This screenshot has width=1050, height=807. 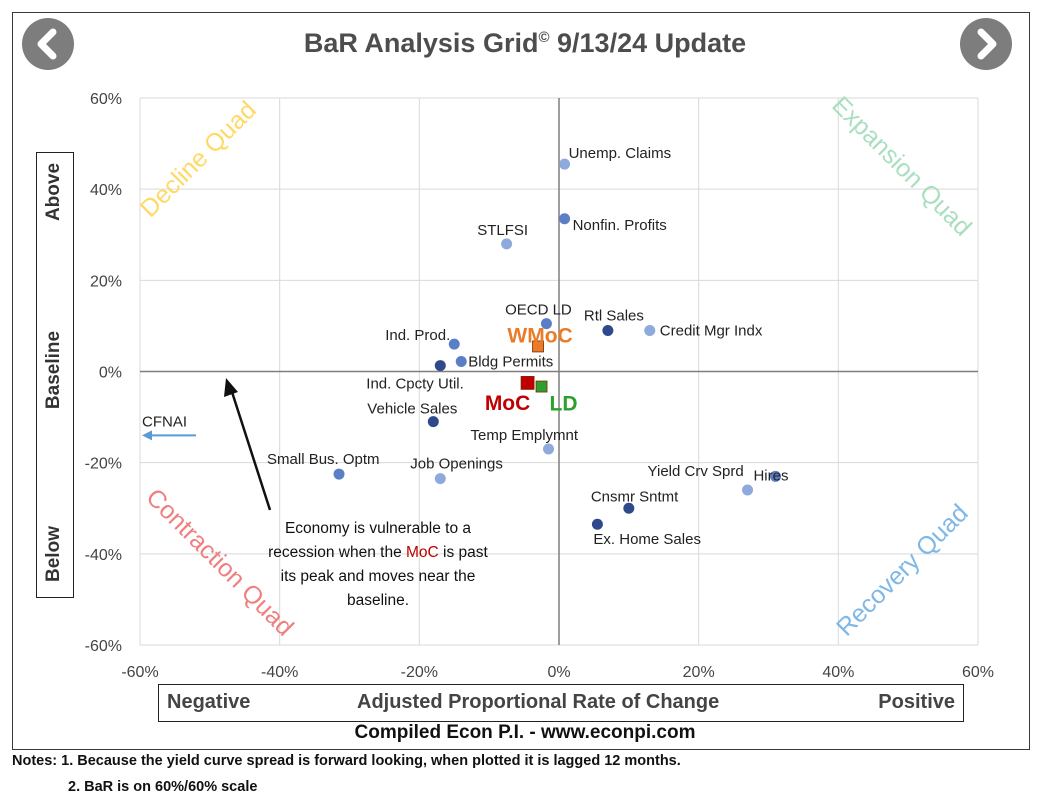 I want to click on chart-title: BaR Analysis Grid© 9/13/24 Update, so click(x=525, y=43).